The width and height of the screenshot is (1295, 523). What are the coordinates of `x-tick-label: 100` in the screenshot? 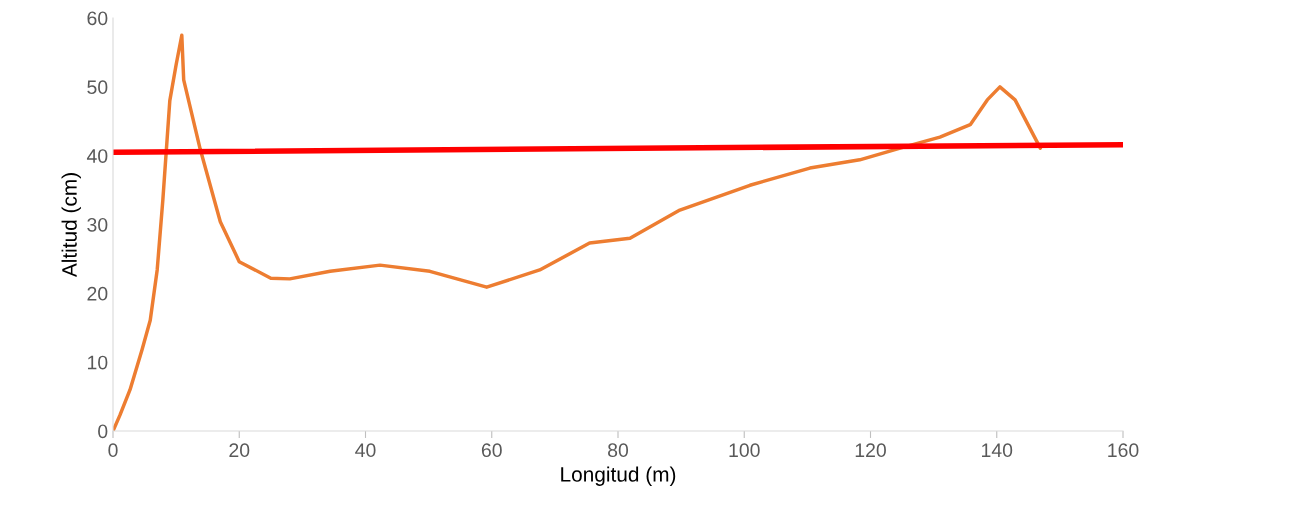 It's located at (744, 450).